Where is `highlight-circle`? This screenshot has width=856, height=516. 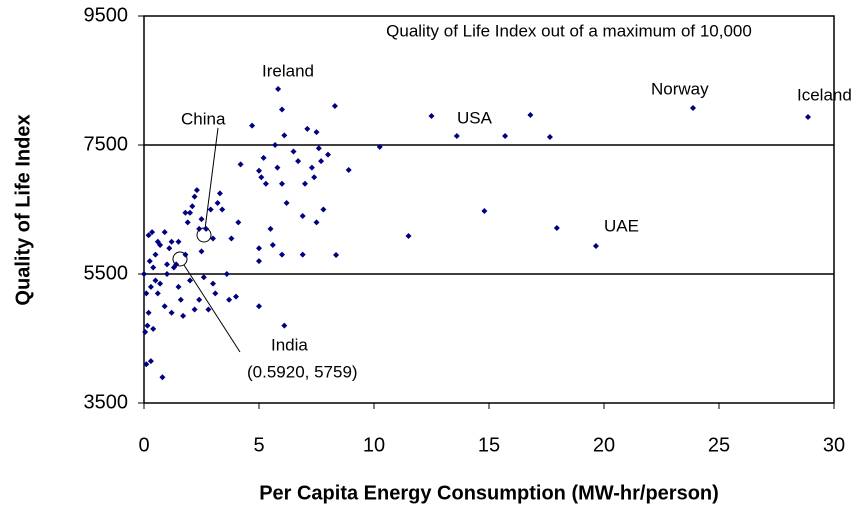 highlight-circle is located at coordinates (180, 259).